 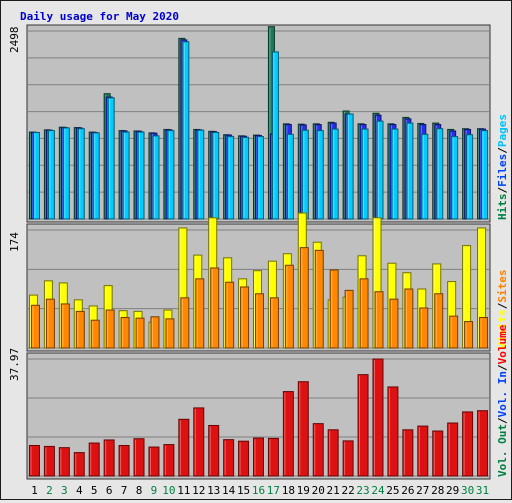 What do you see at coordinates (452, 490) in the screenshot?
I see `day-label: 29` at bounding box center [452, 490].